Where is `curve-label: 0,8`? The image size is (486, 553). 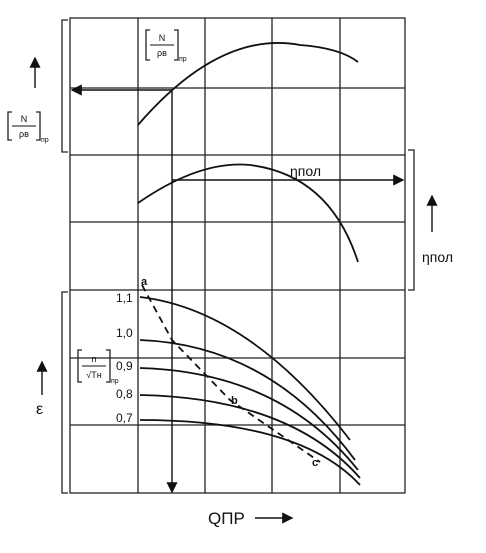
curve-label: 0,8 is located at coordinates (124, 394).